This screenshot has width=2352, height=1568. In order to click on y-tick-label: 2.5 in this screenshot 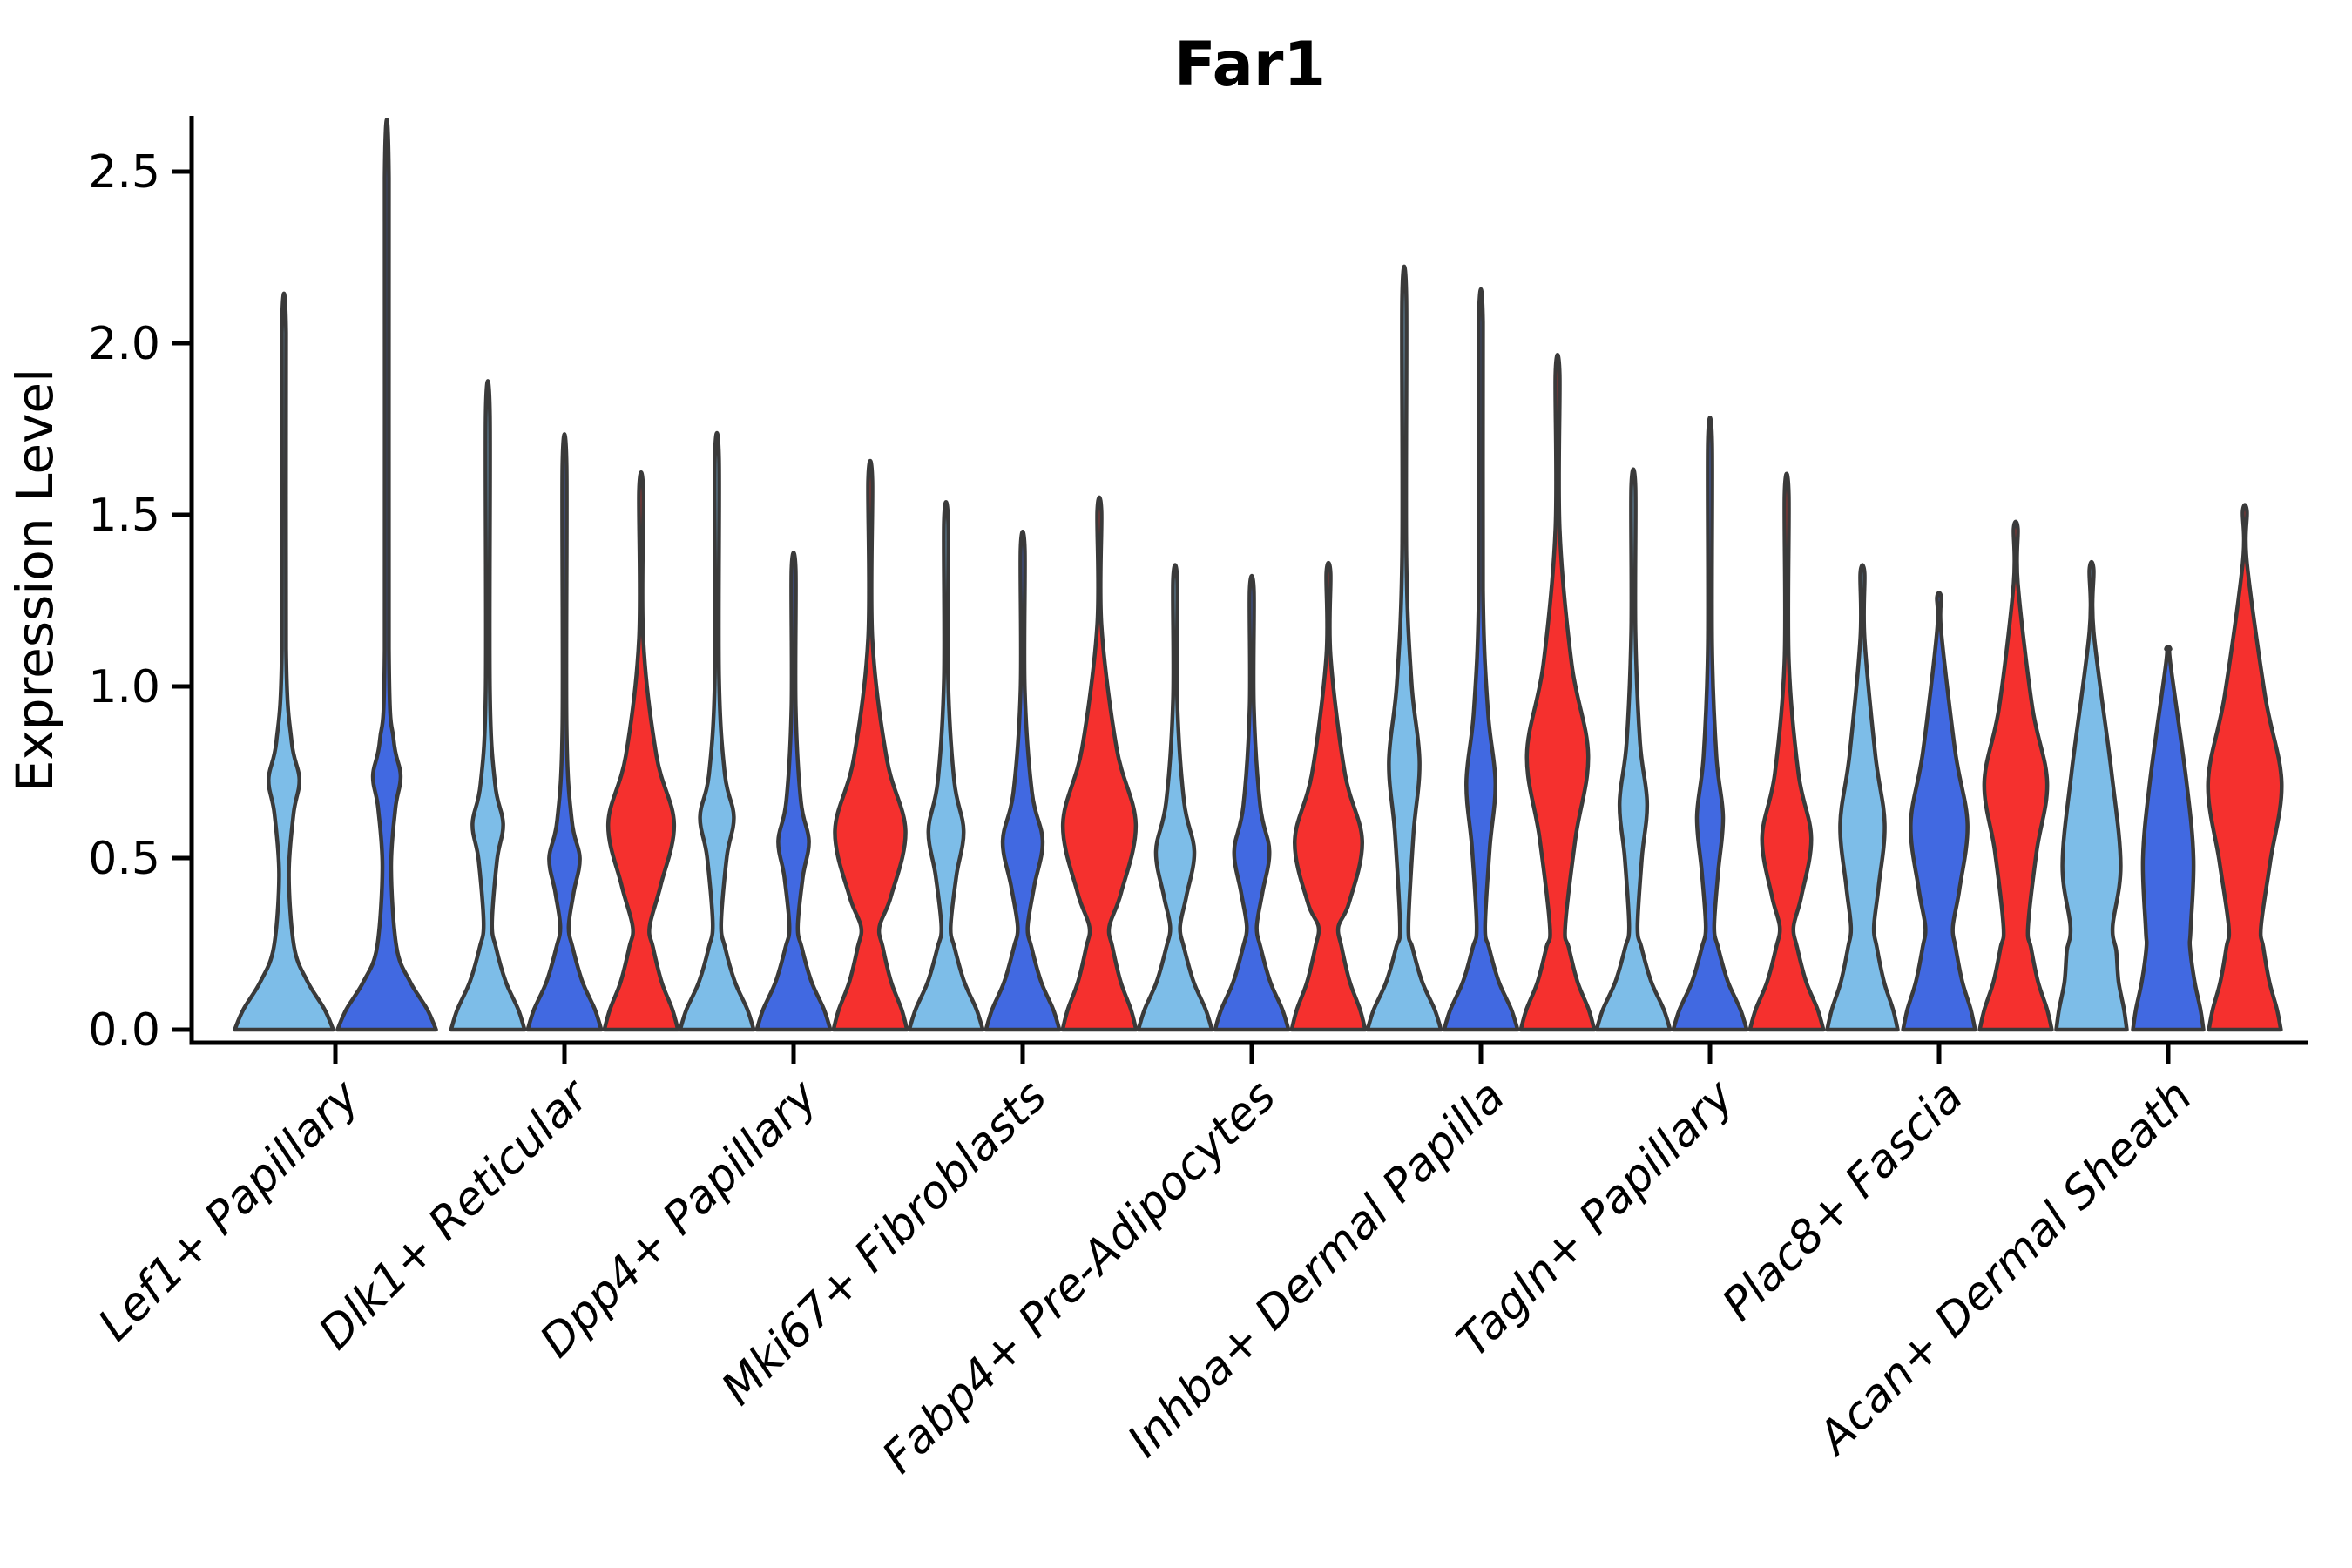, I will do `click(124, 172)`.